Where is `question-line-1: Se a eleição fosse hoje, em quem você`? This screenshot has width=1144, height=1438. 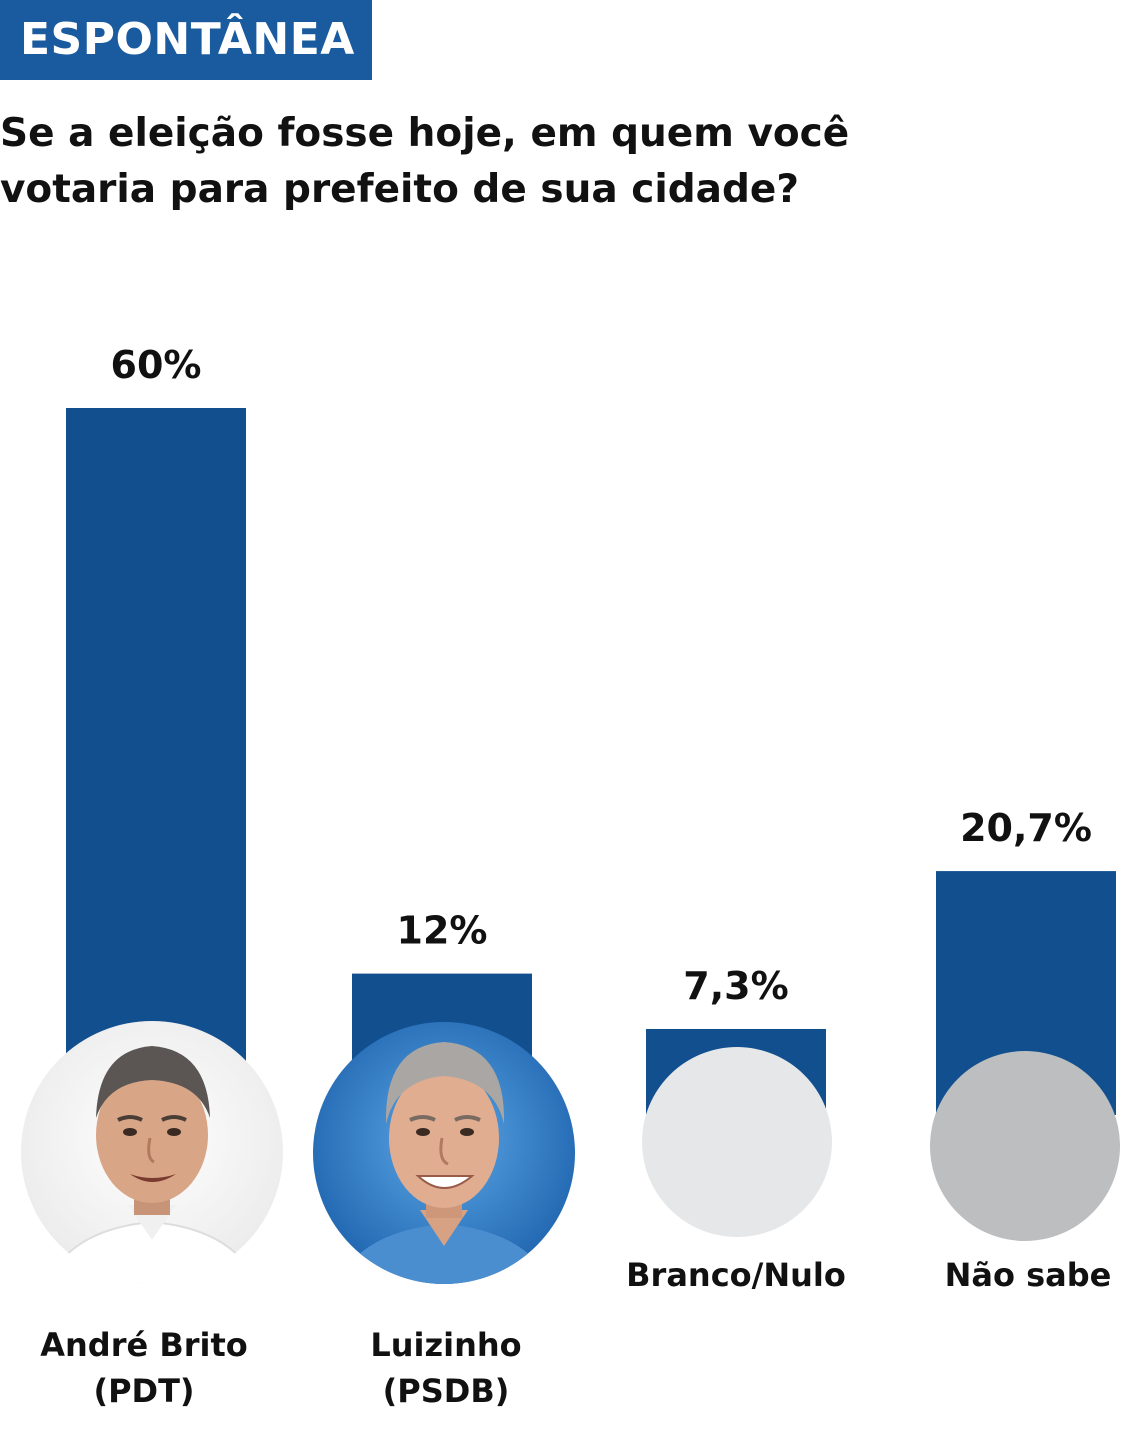 question-line-1: Se a eleição fosse hoje, em quem você is located at coordinates (425, 133).